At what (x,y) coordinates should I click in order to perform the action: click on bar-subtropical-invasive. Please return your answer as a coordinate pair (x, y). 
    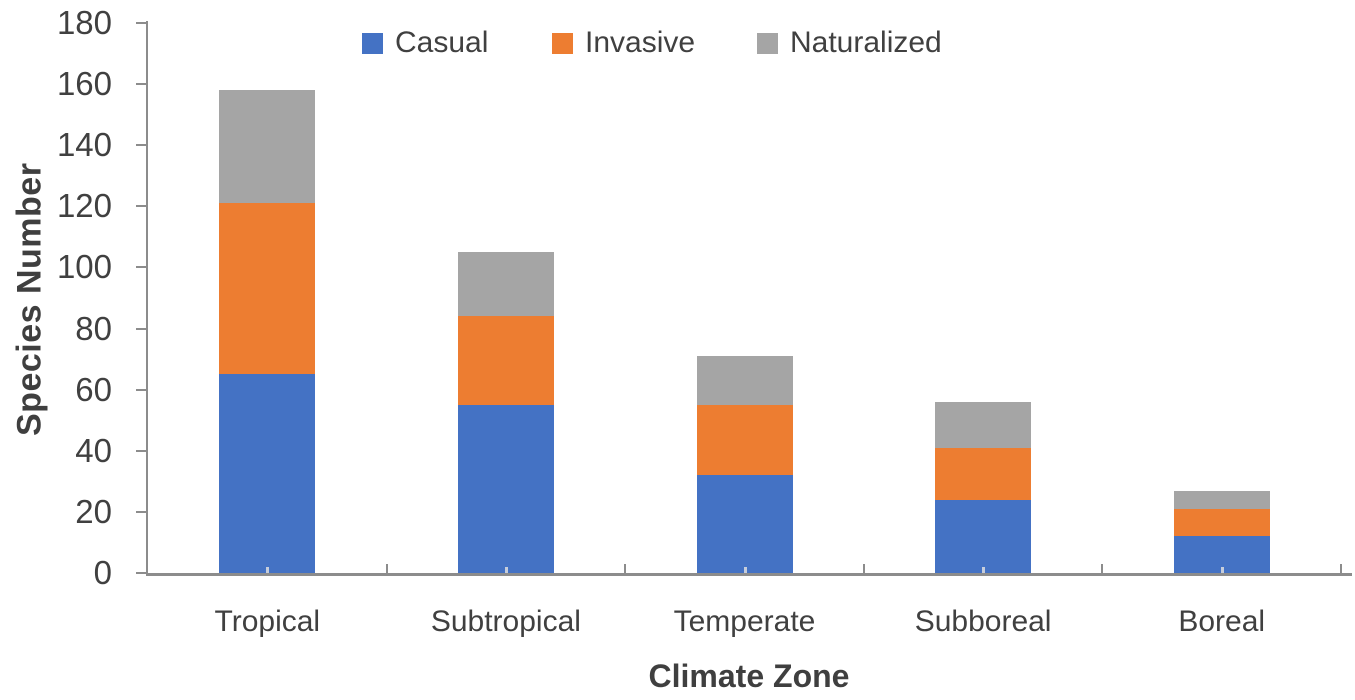
    Looking at the image, I should click on (505, 360).